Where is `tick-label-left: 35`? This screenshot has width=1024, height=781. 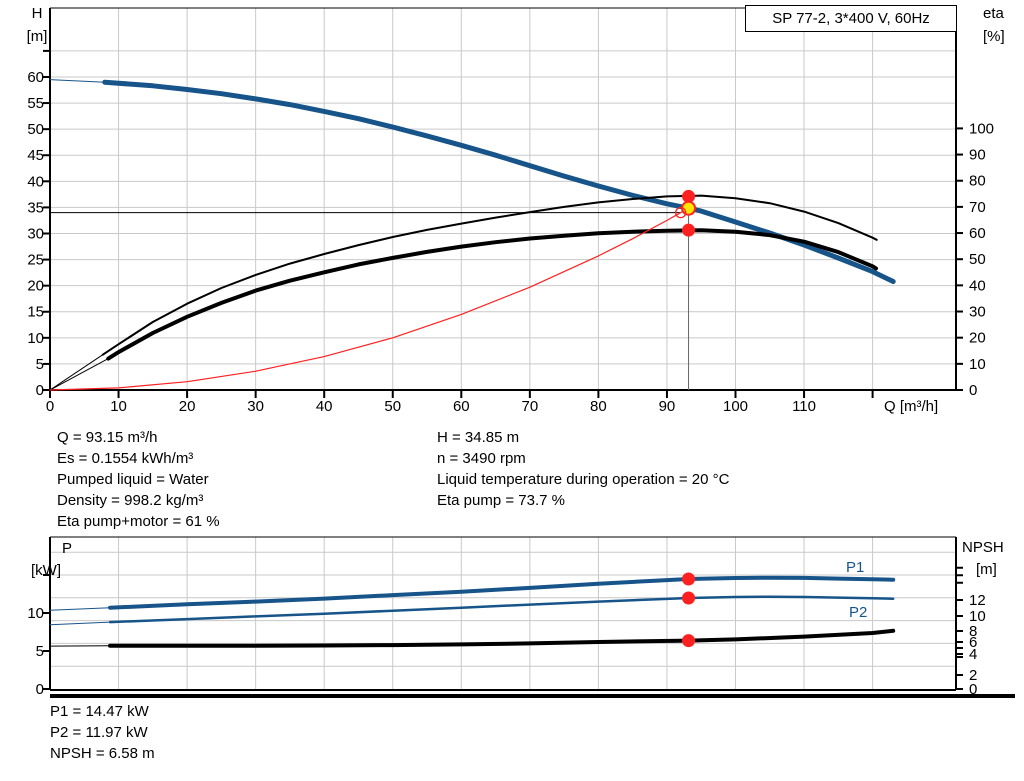
tick-label-left: 35 is located at coordinates (35, 207).